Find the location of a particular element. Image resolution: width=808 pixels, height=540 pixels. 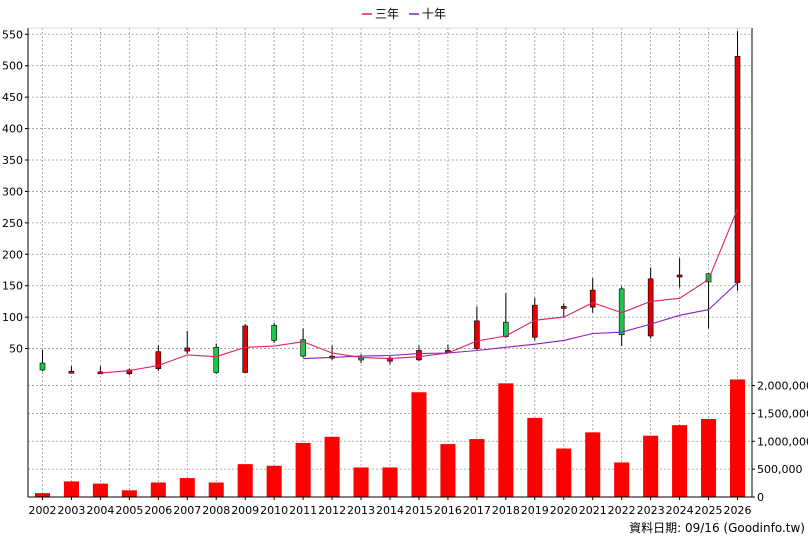

year-tick-label: 2015 is located at coordinates (419, 510).